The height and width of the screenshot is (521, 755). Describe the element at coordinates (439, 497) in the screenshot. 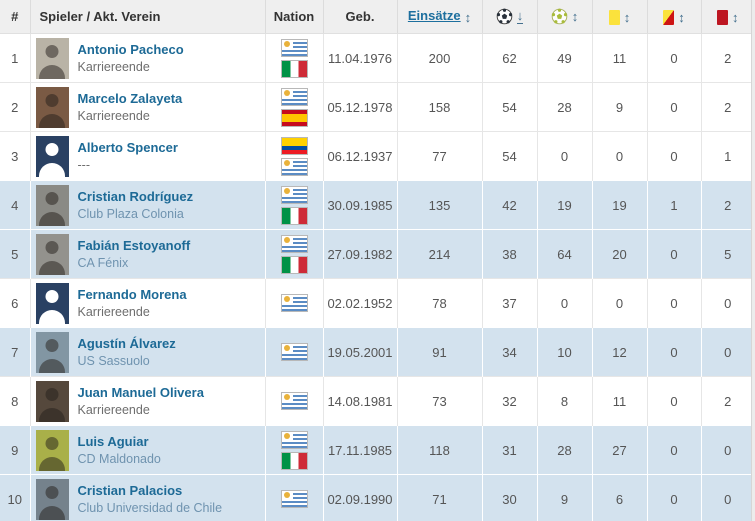

I see `appearances-value: 71` at that location.